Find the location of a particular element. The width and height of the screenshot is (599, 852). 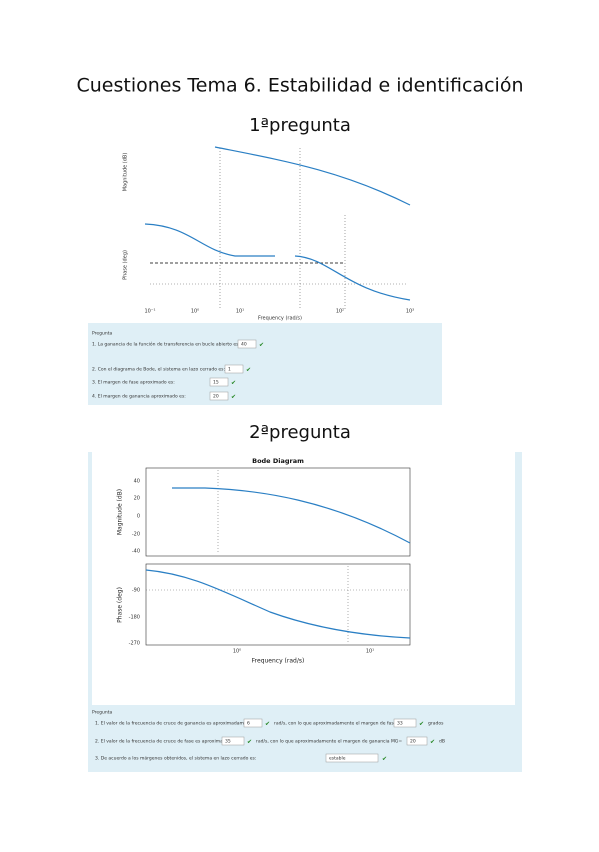

unit: grados is located at coordinates (436, 724).